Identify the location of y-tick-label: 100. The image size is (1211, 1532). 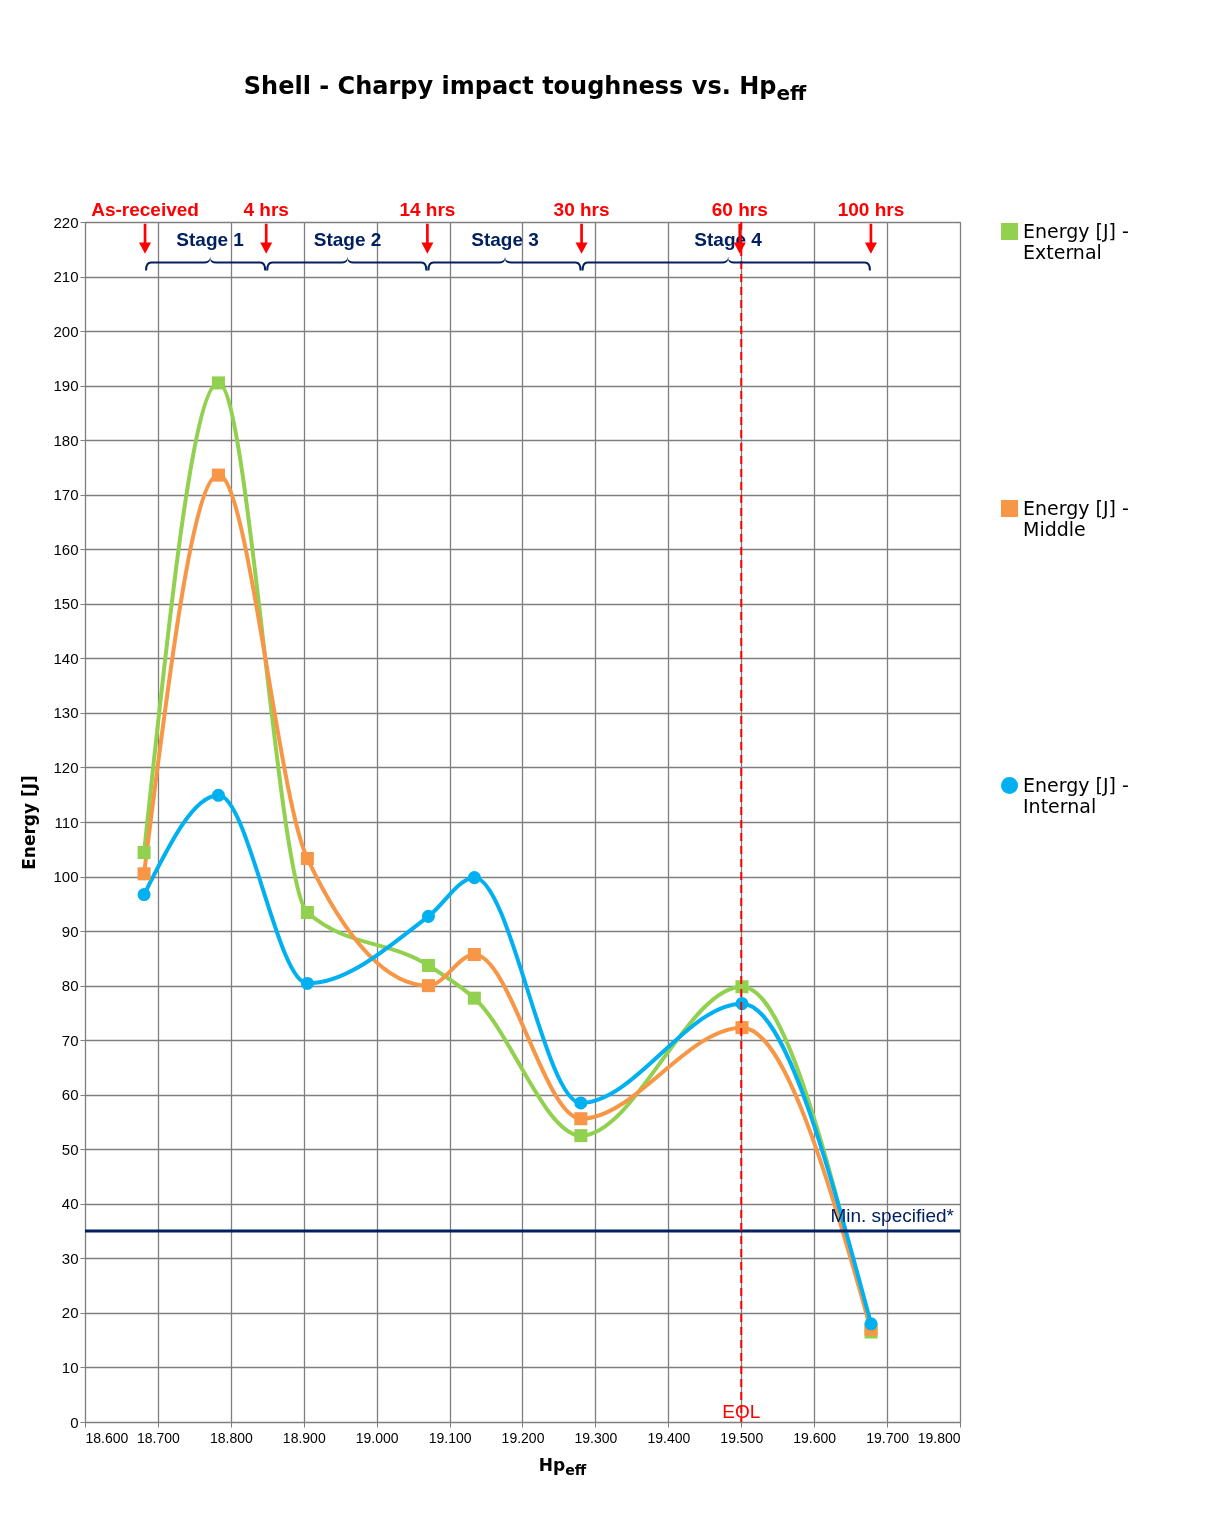
(66, 877).